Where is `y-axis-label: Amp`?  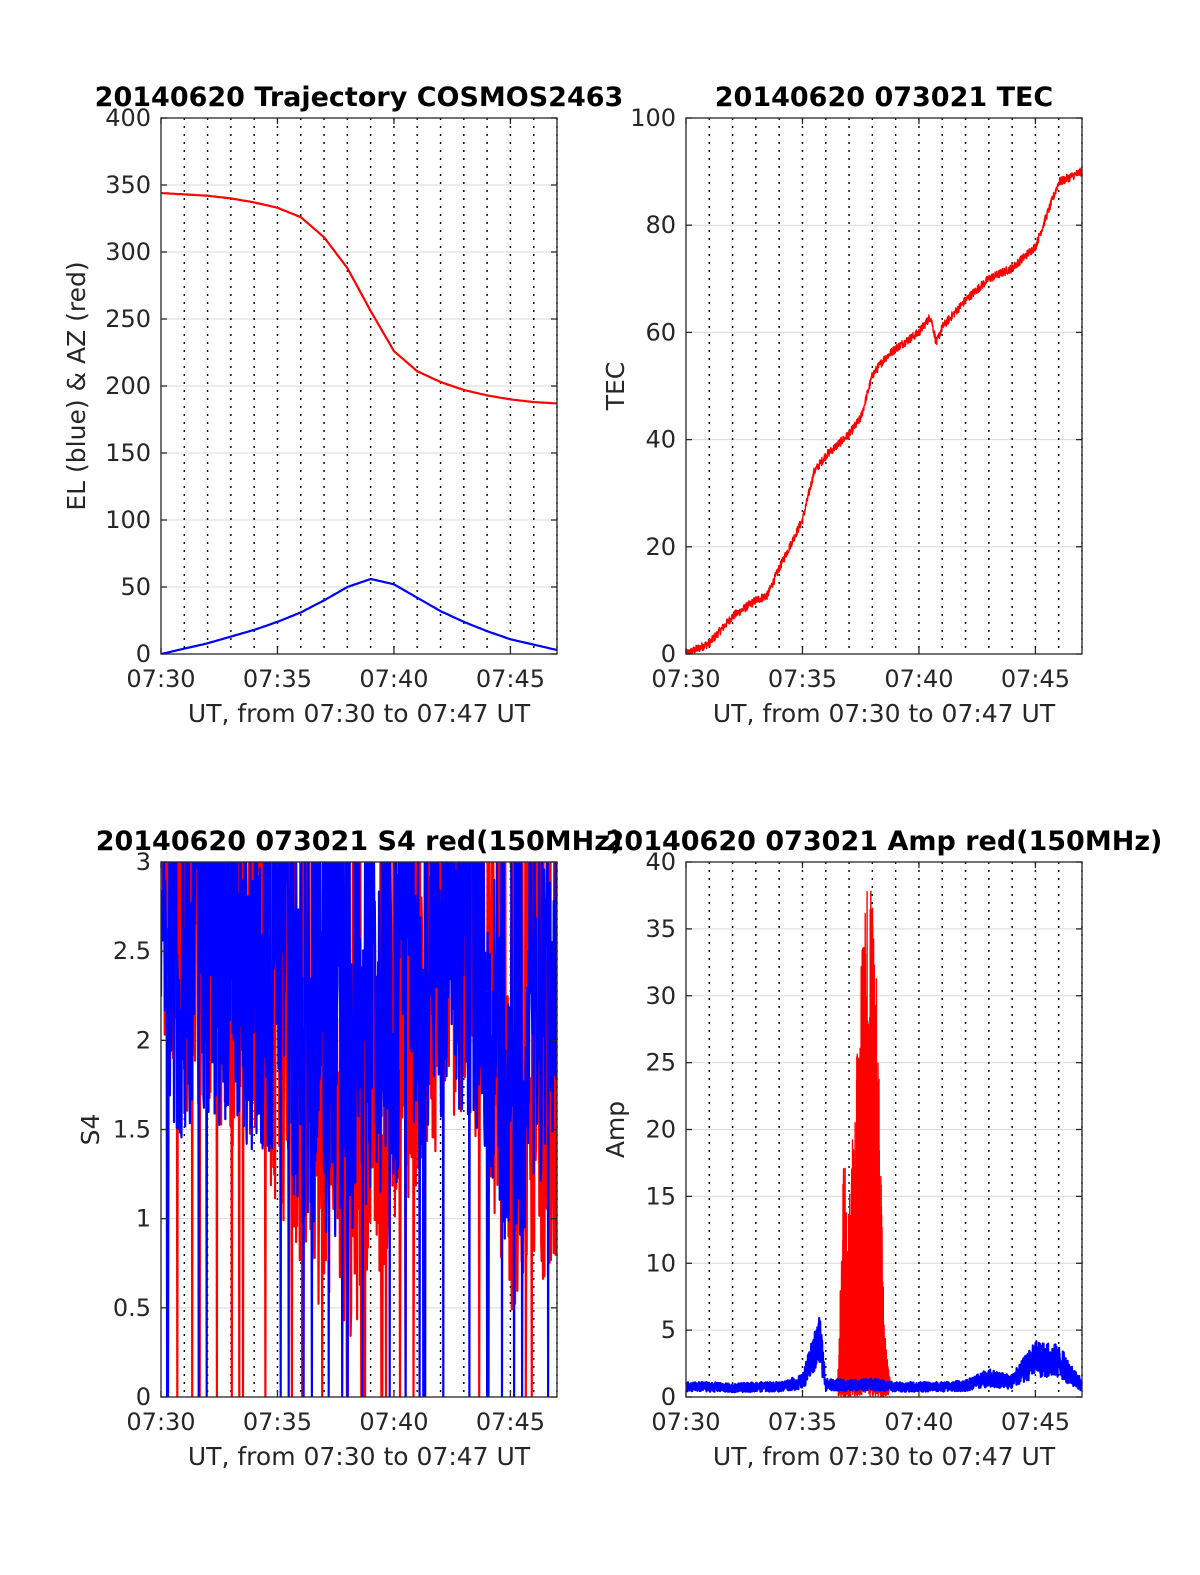
y-axis-label: Amp is located at coordinates (615, 1129).